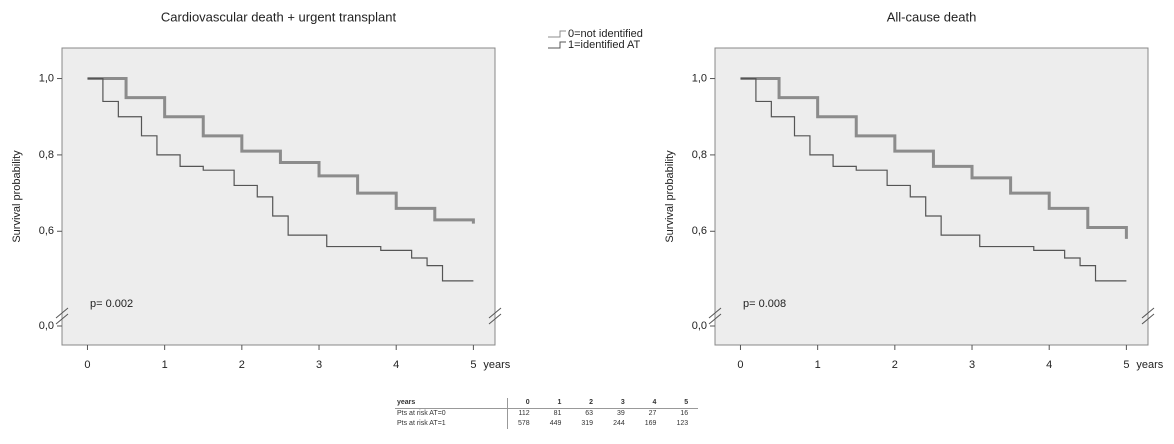  Describe the element at coordinates (524, 413) in the screenshot. I see `table-cell: 112` at that location.